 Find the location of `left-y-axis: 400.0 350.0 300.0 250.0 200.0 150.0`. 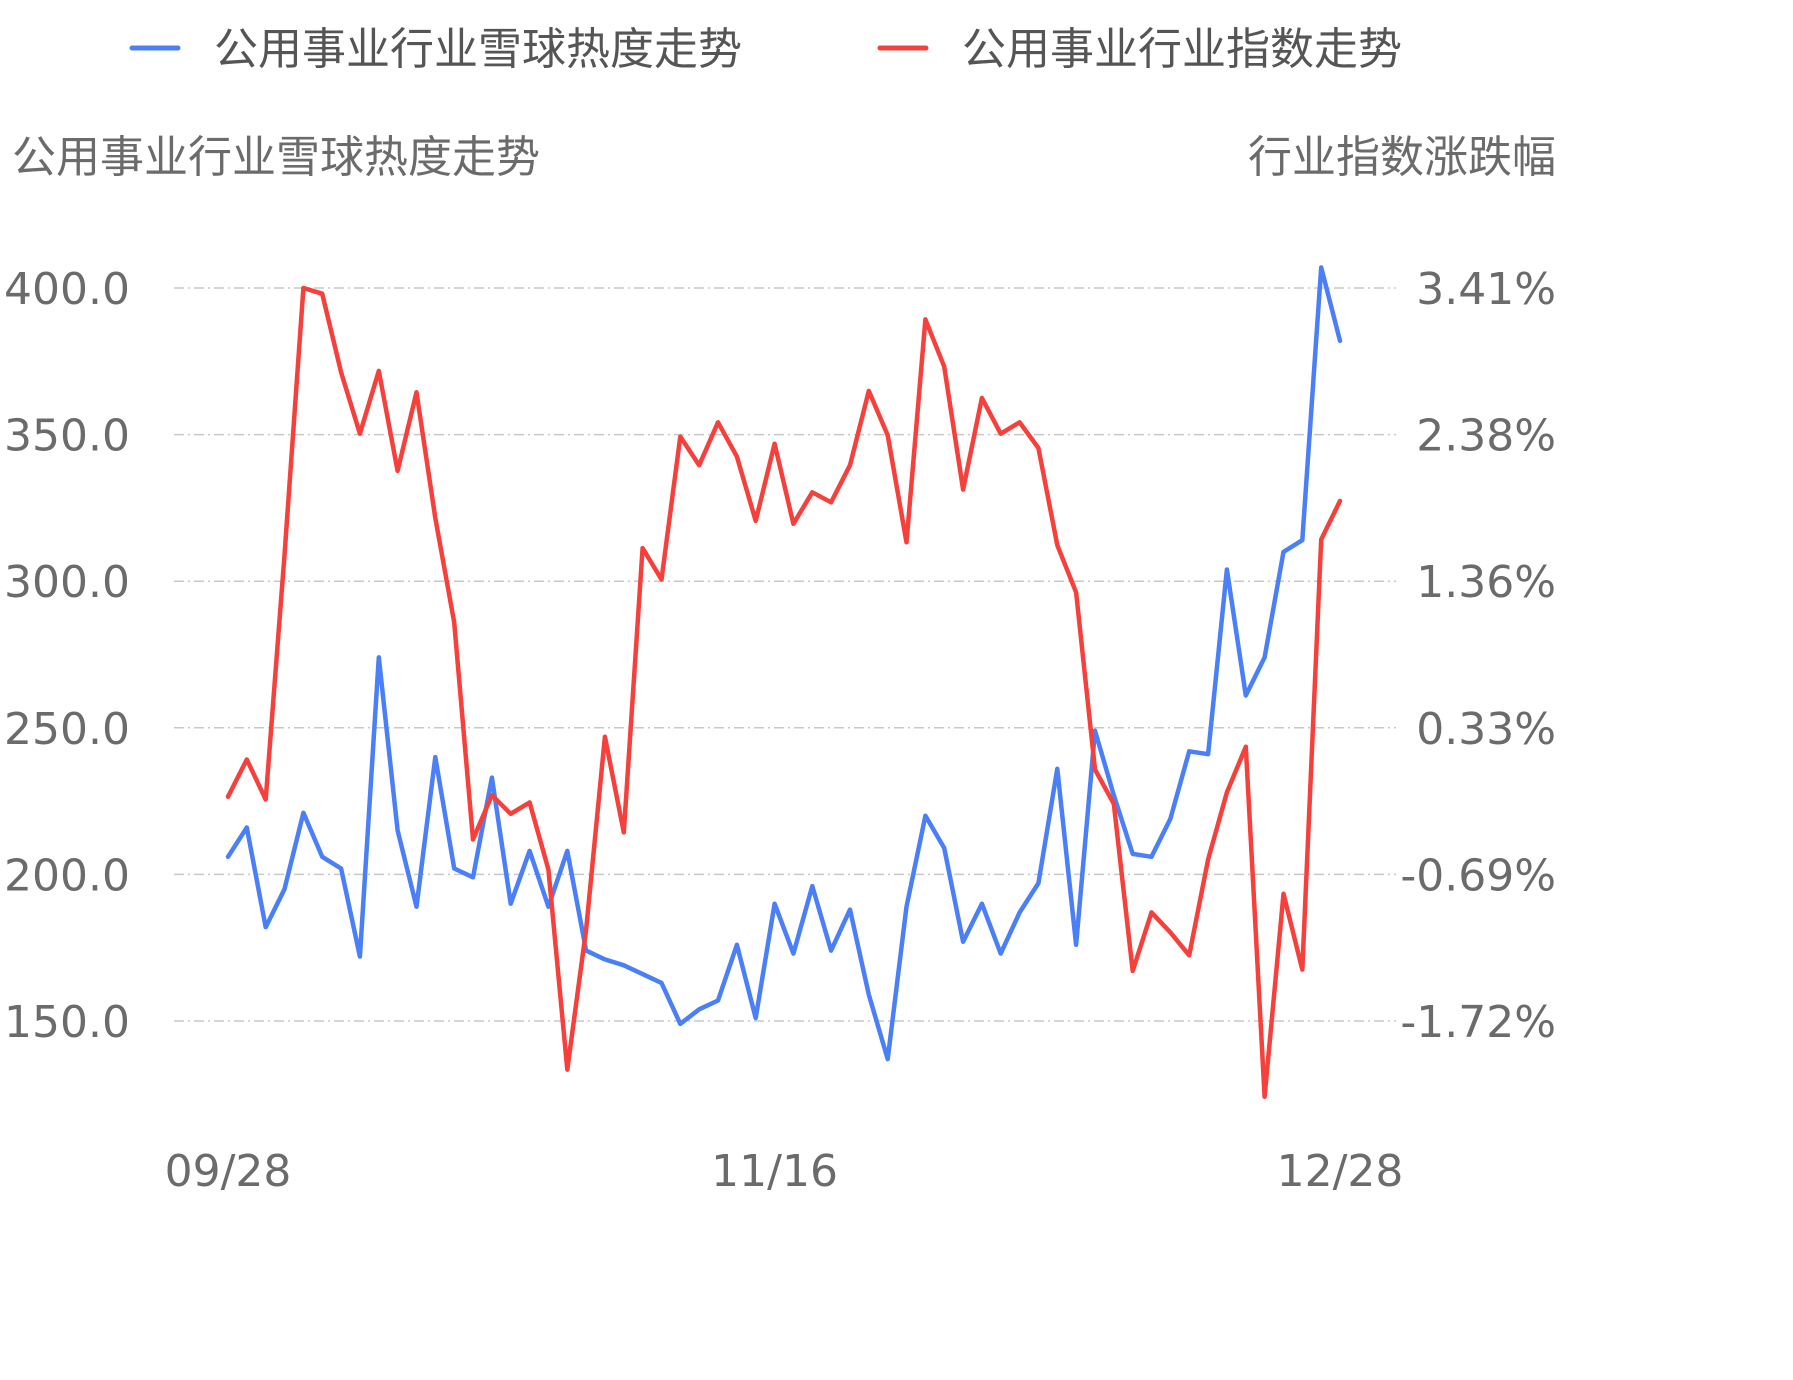

left-y-axis: 400.0 350.0 300.0 250.0 200.0 150.0 is located at coordinates (67, 656).